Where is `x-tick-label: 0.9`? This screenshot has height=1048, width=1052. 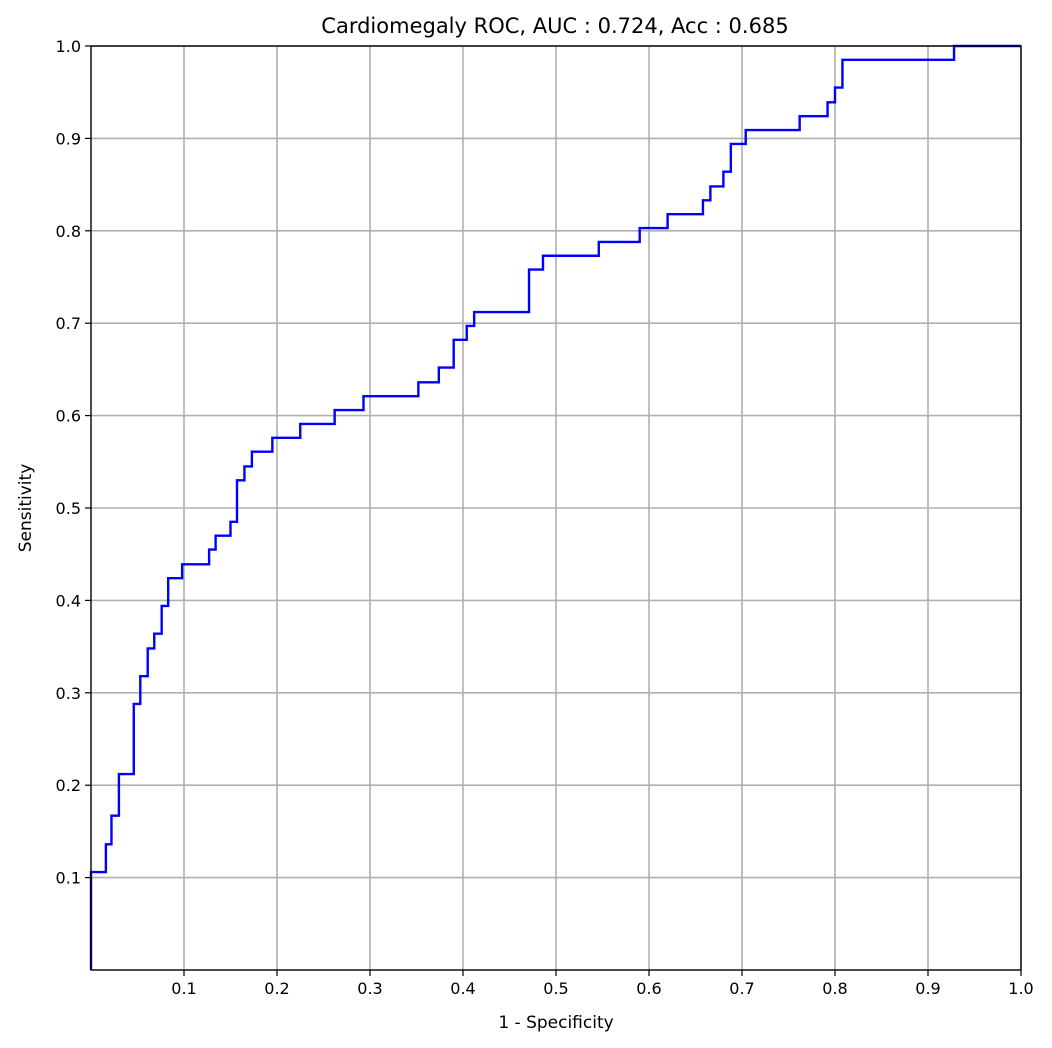
x-tick-label: 0.9 is located at coordinates (927, 988).